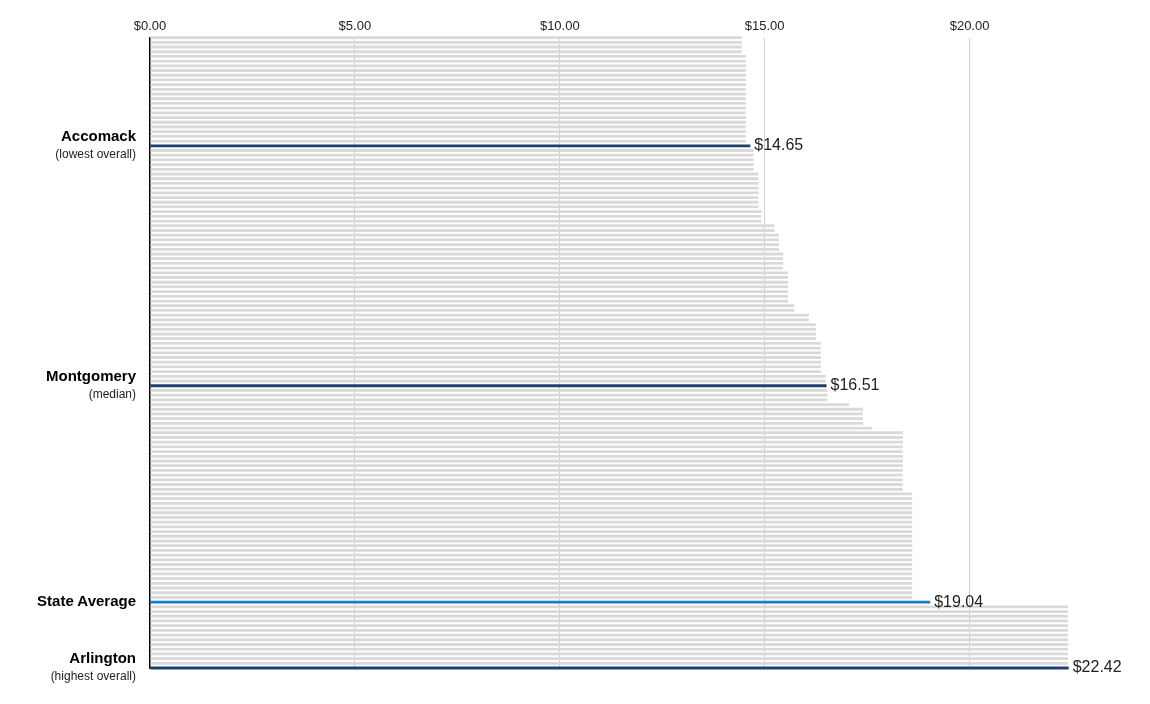 The image size is (1150, 704). Describe the element at coordinates (91, 384) in the screenshot. I see `y-tick-label: Montgomery (median)` at that location.